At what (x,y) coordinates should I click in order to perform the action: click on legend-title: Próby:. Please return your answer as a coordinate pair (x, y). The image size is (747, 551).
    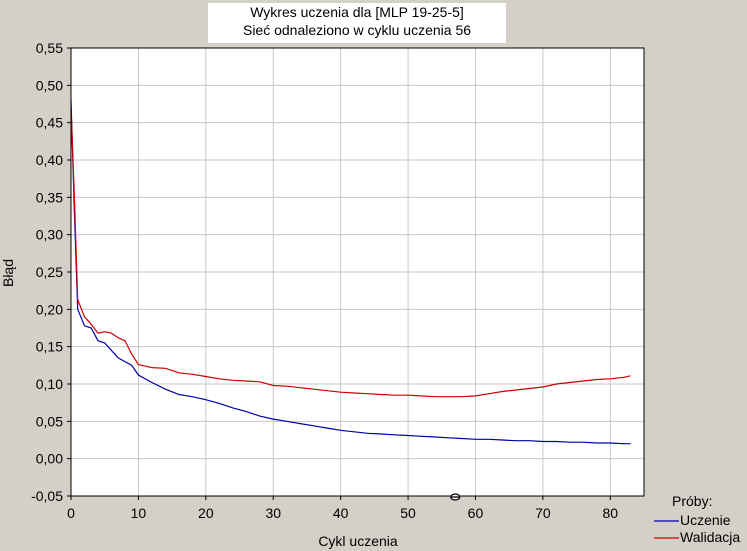
    Looking at the image, I should click on (692, 501).